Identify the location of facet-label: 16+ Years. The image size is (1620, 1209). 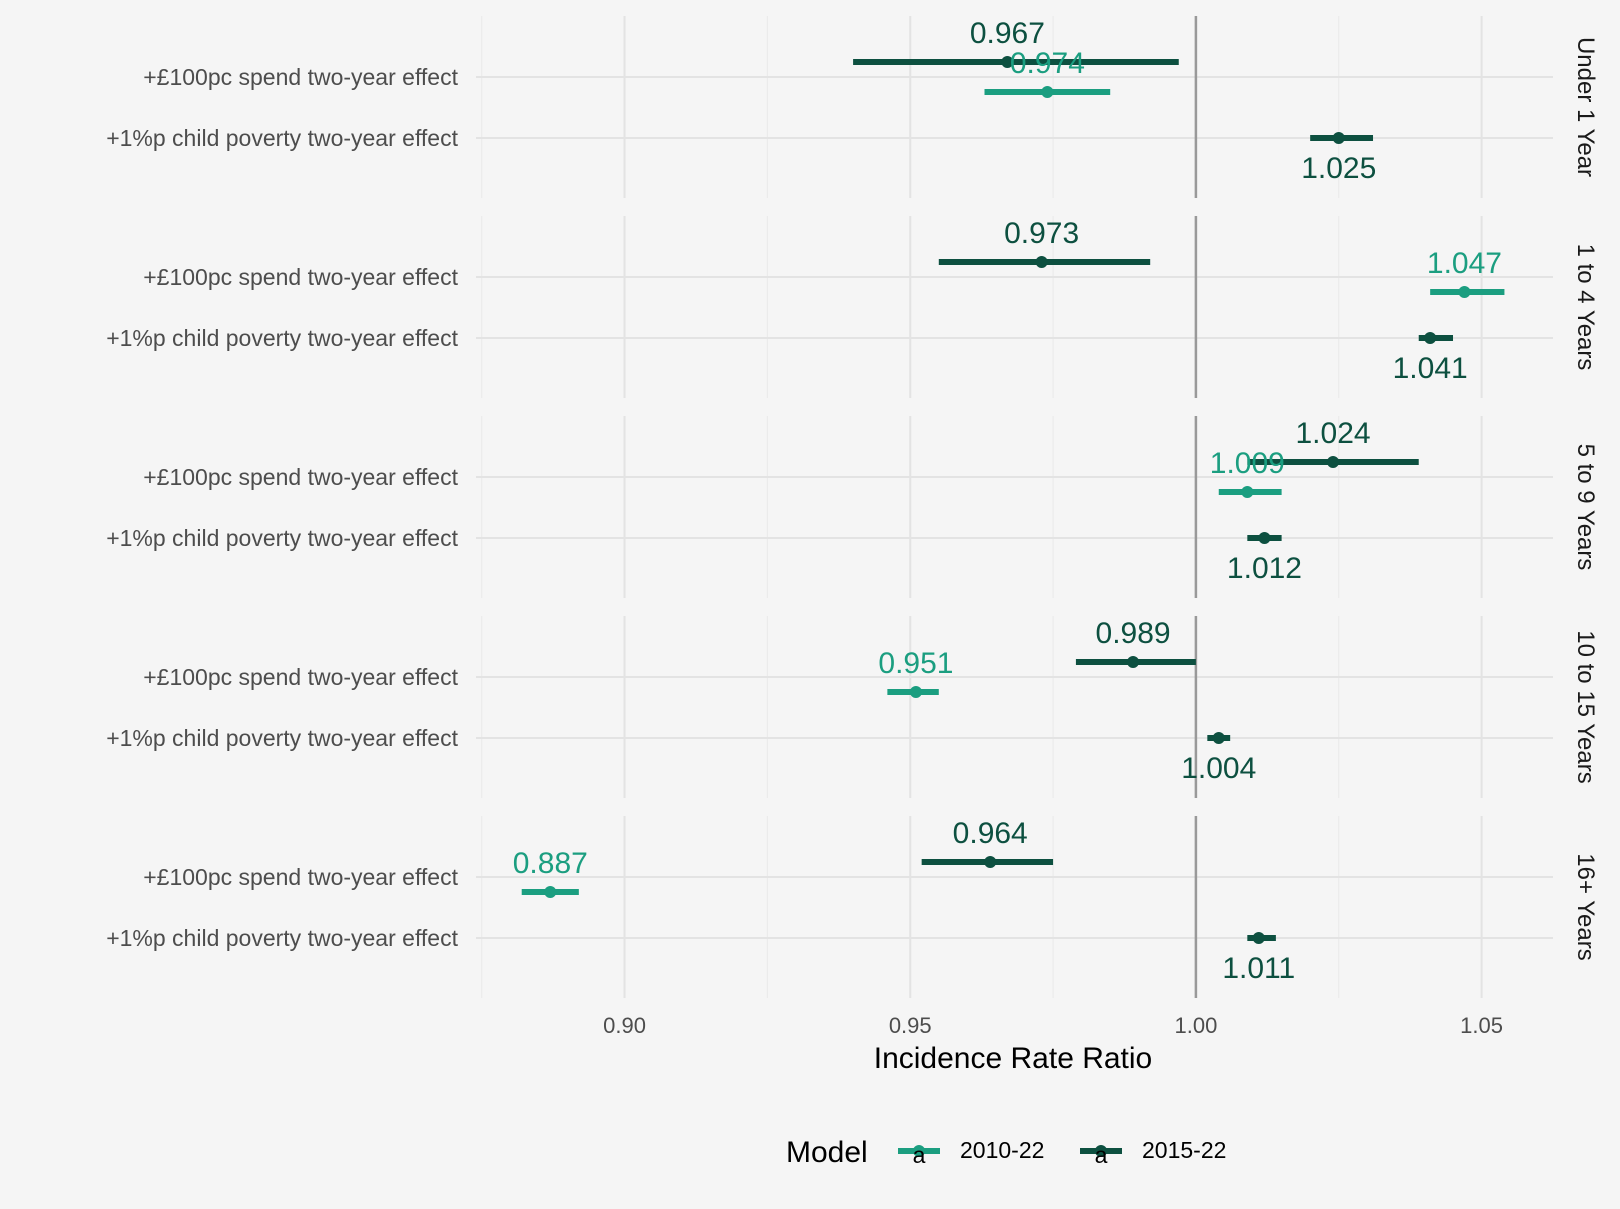
(1585, 906).